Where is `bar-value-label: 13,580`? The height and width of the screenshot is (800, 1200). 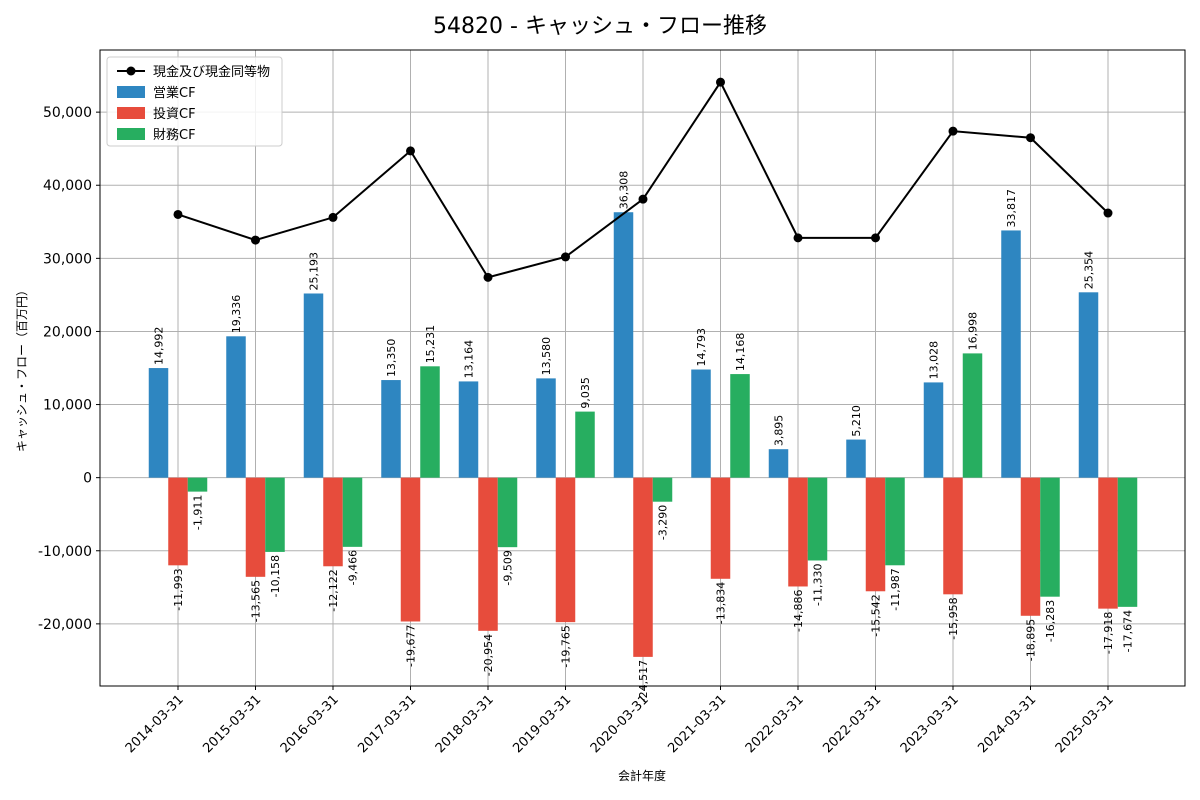
bar-value-label: 13,580 is located at coordinates (546, 356).